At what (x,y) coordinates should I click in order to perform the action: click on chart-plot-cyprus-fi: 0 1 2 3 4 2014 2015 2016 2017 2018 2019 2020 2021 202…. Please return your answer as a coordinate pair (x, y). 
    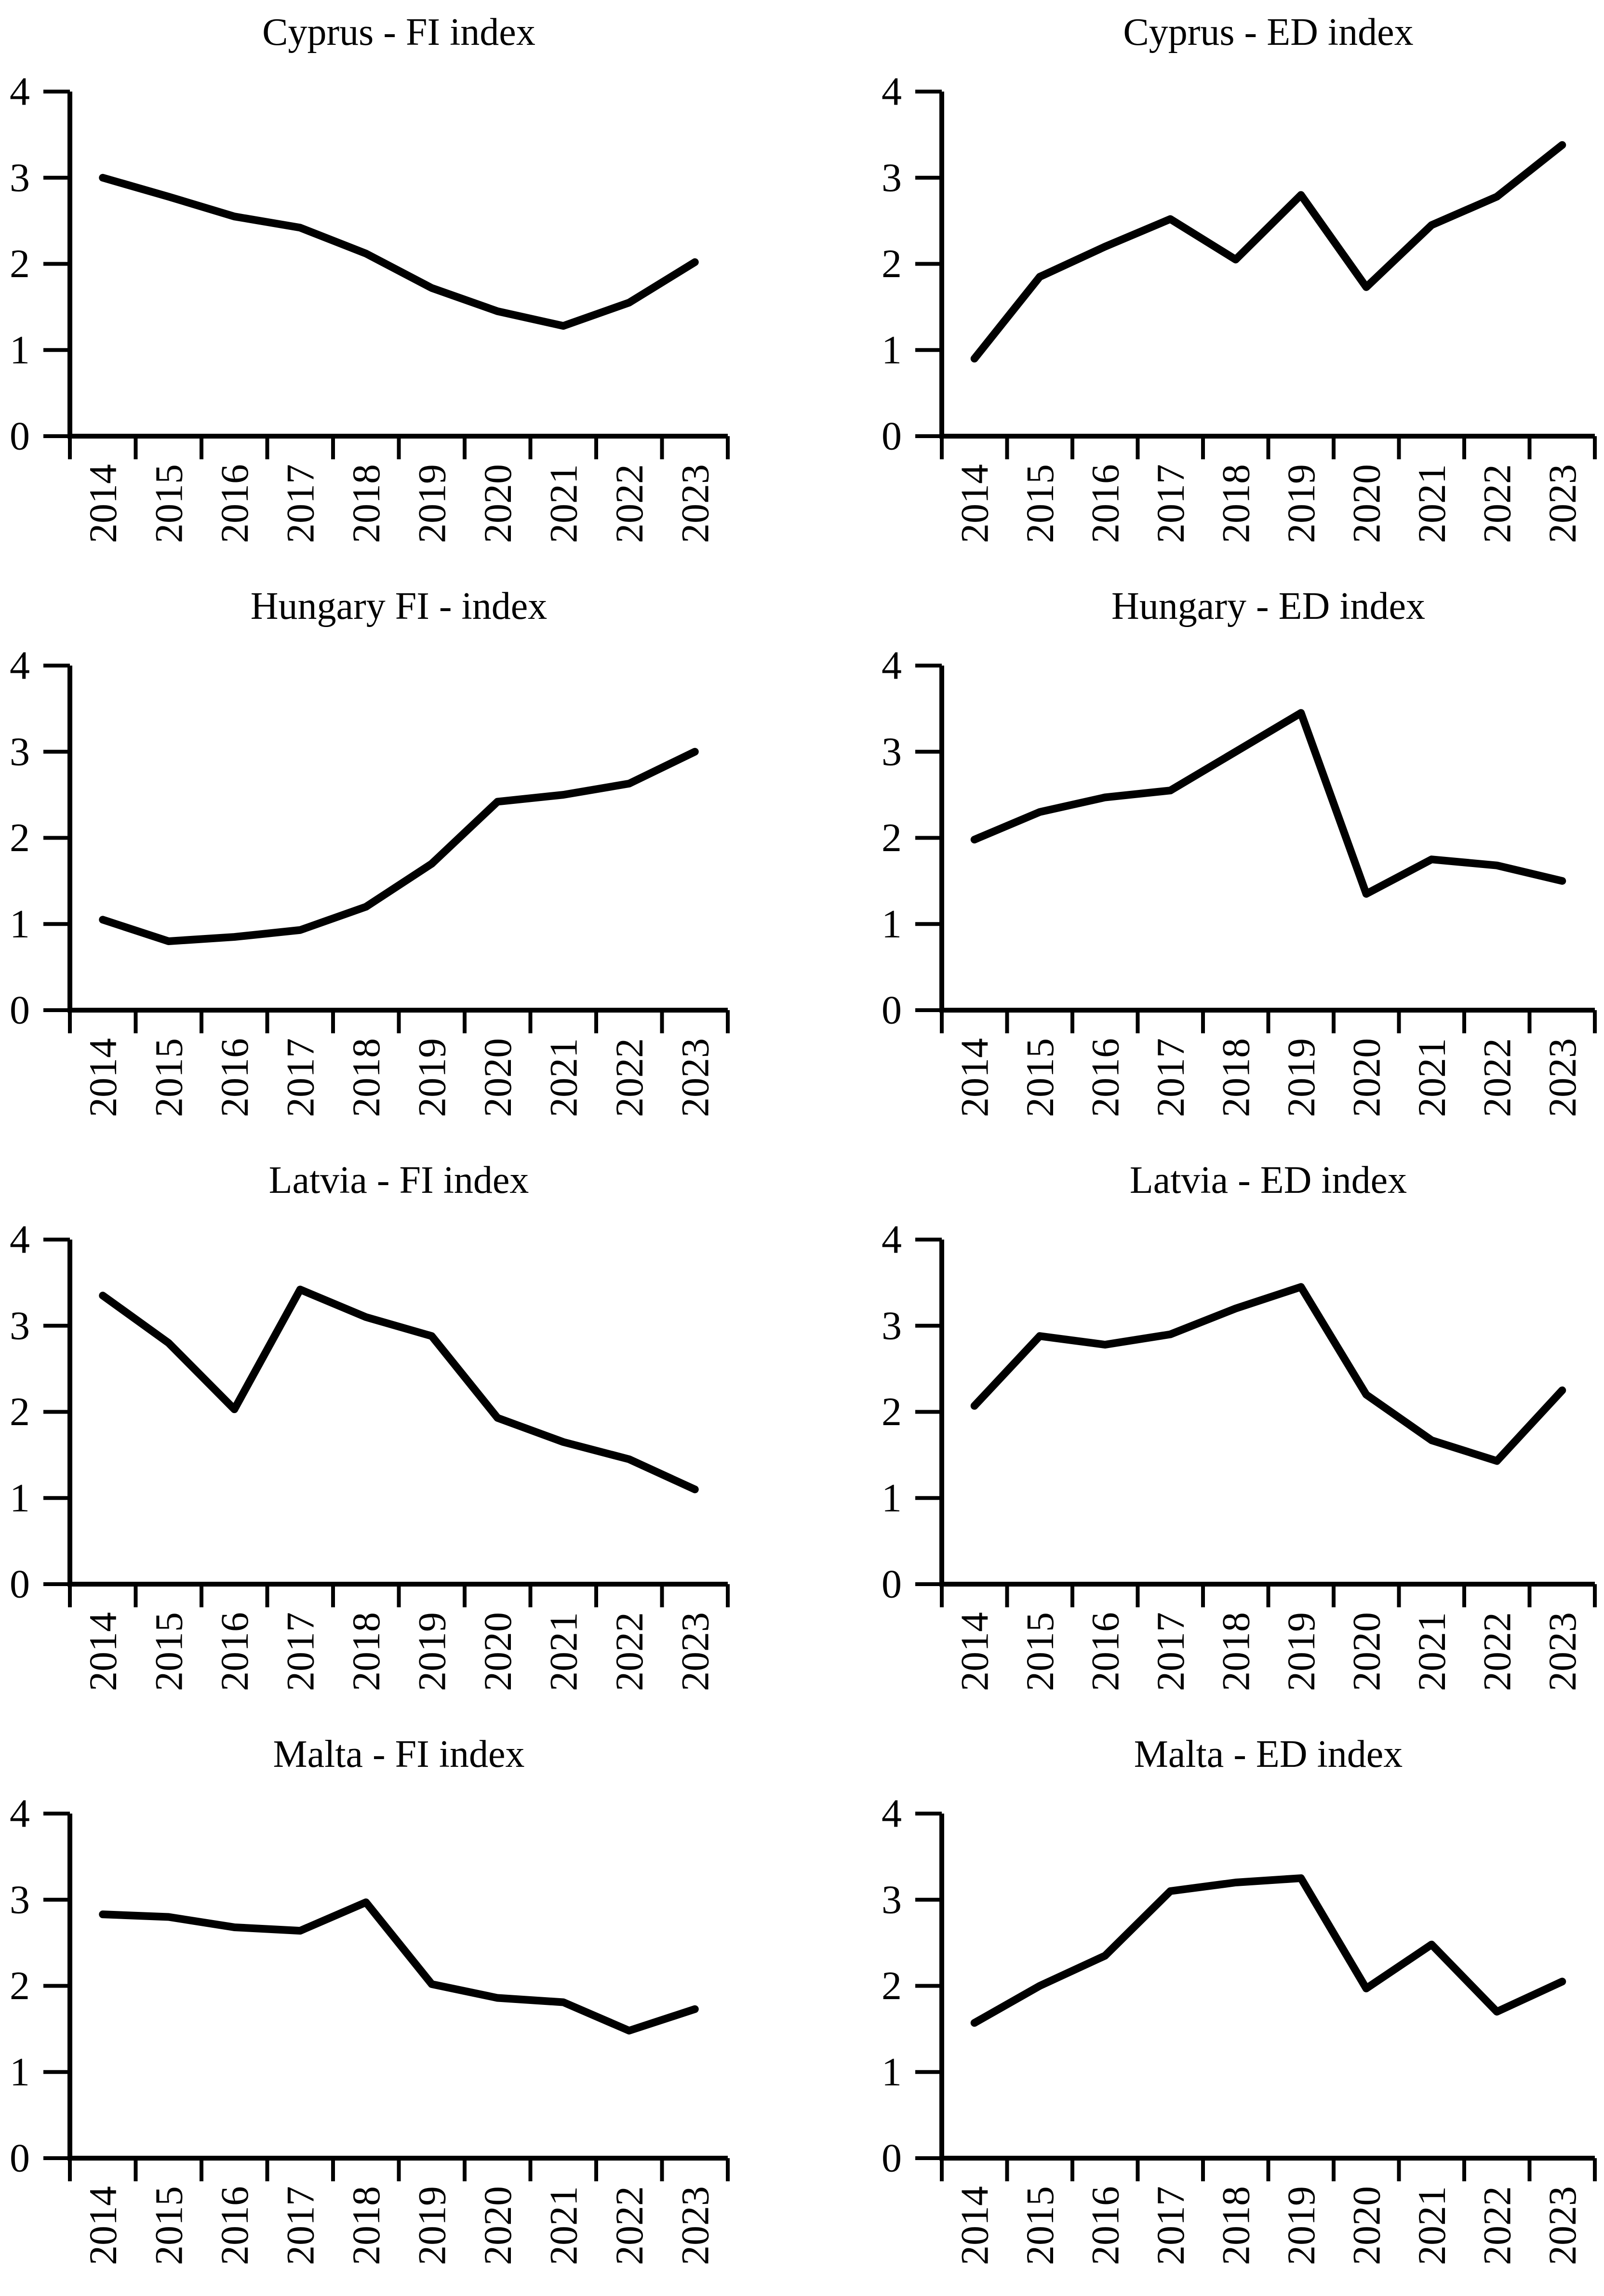
    Looking at the image, I should click on (370, 306).